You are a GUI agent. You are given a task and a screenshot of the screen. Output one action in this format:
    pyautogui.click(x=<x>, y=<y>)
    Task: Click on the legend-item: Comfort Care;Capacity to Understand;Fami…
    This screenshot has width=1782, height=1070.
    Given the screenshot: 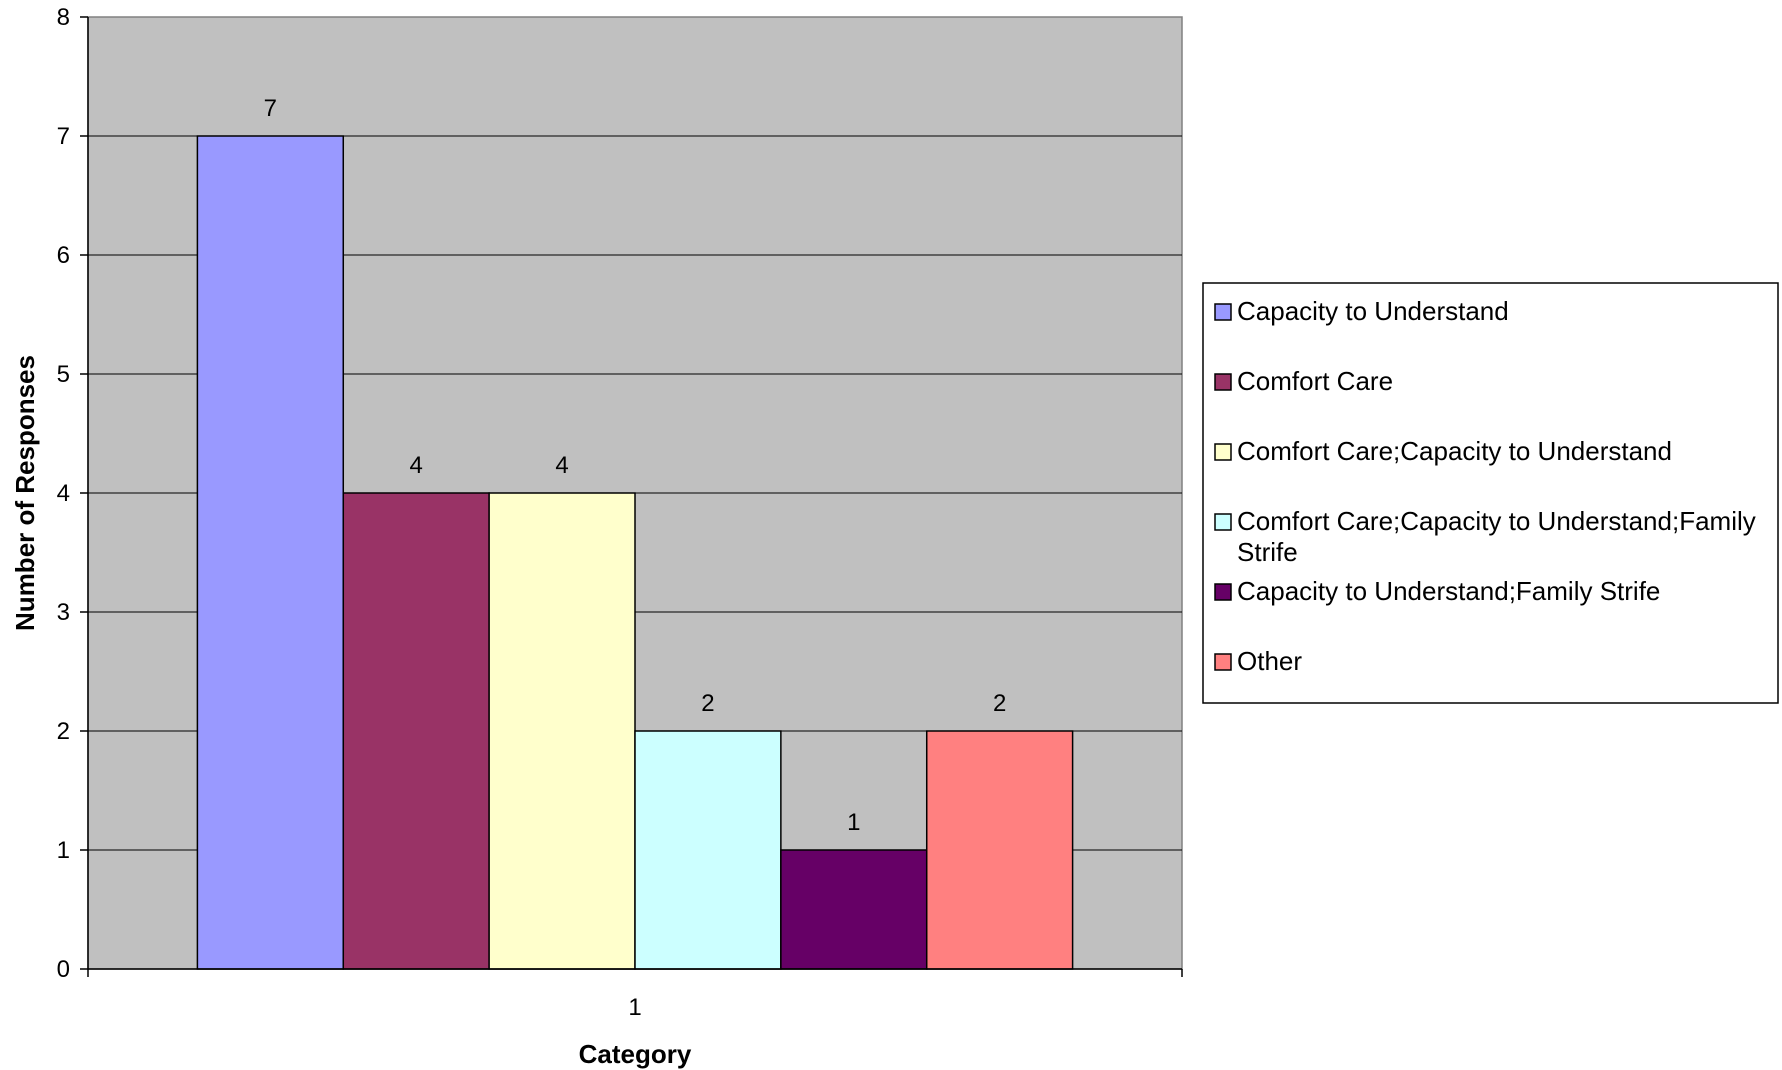 What is the action you would take?
    pyautogui.click(x=1485, y=536)
    